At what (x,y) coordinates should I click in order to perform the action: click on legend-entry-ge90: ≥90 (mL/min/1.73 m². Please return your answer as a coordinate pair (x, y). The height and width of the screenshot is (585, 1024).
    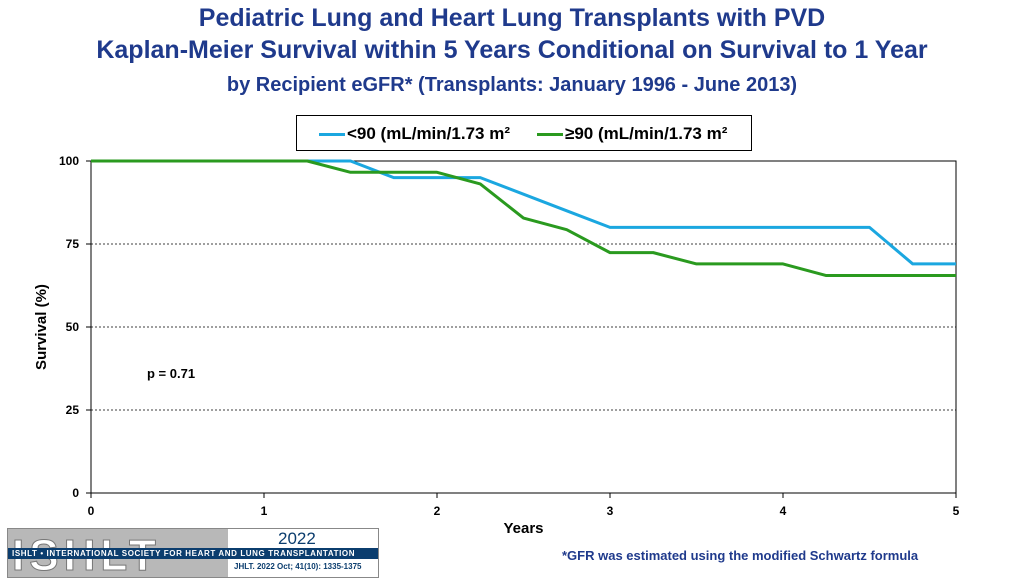
    Looking at the image, I should click on (632, 134).